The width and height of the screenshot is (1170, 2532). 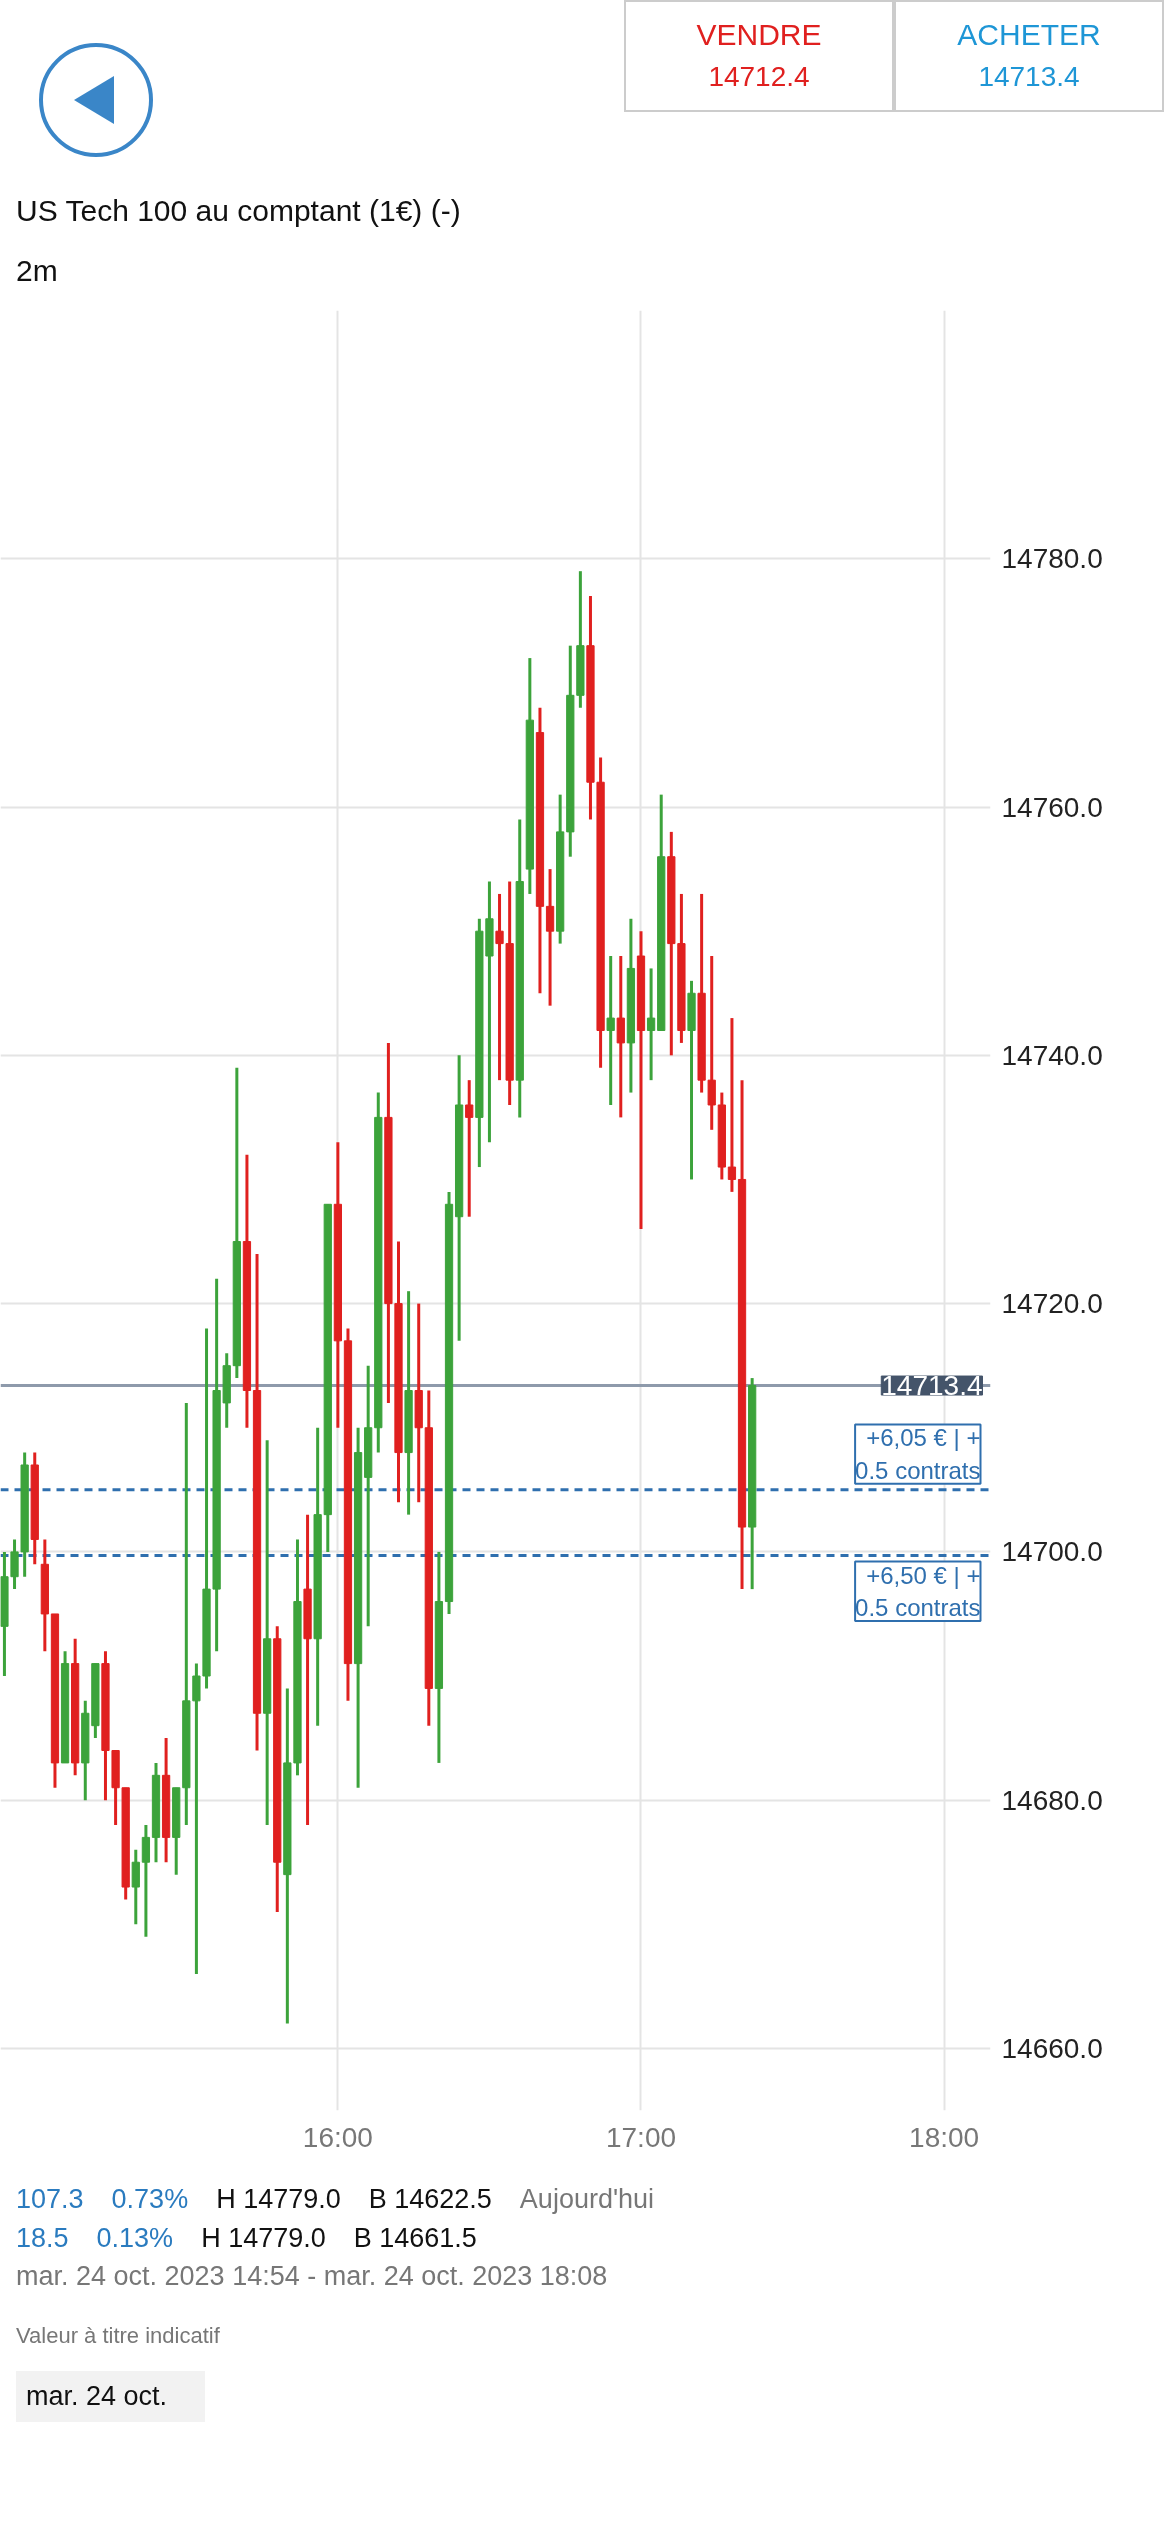 What do you see at coordinates (50, 2199) in the screenshot?
I see `text: 107.3` at bounding box center [50, 2199].